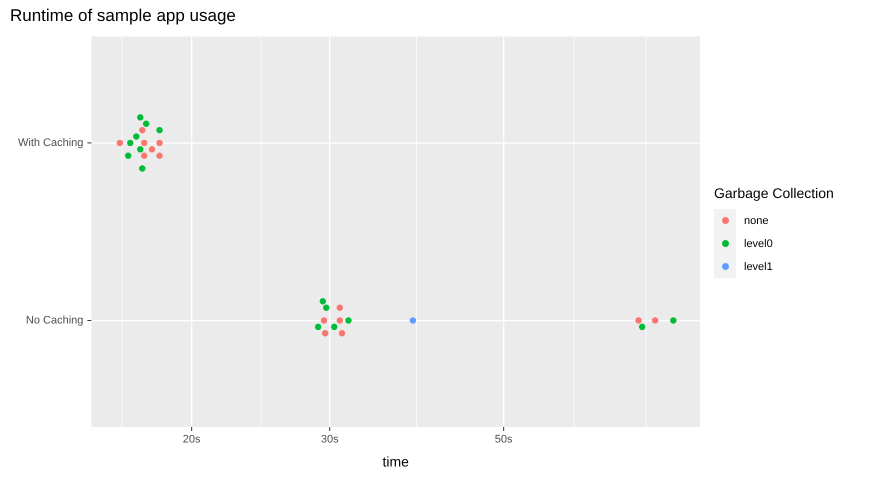 The height and width of the screenshot is (483, 874). What do you see at coordinates (330, 440) in the screenshot?
I see `x-tick-label: 30s` at bounding box center [330, 440].